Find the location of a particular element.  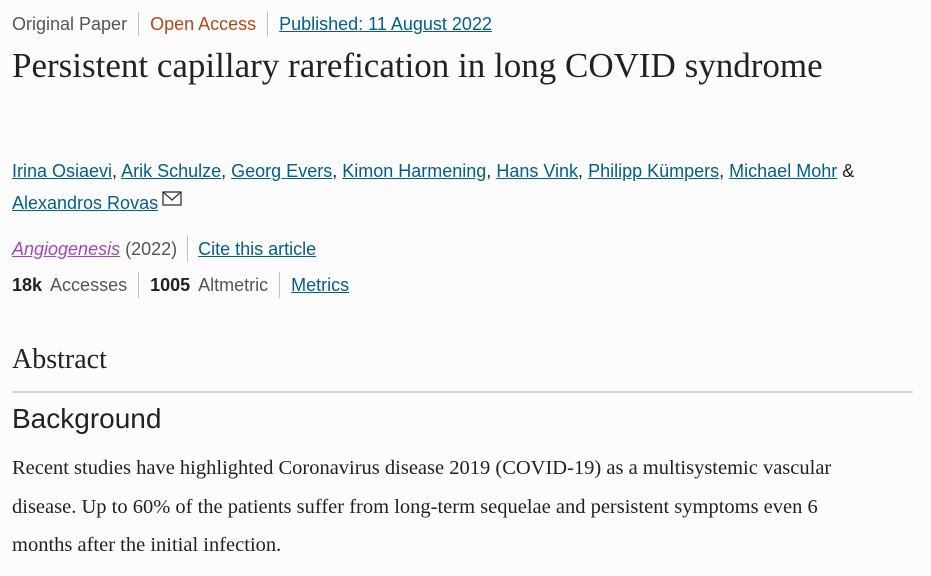

author-link: Irina Osiaevi is located at coordinates (62, 171).